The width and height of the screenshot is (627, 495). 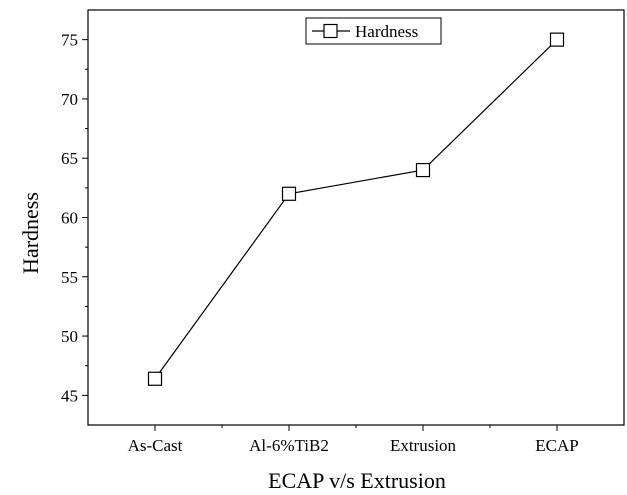 I want to click on y-tick-label: 50, so click(x=69, y=336).